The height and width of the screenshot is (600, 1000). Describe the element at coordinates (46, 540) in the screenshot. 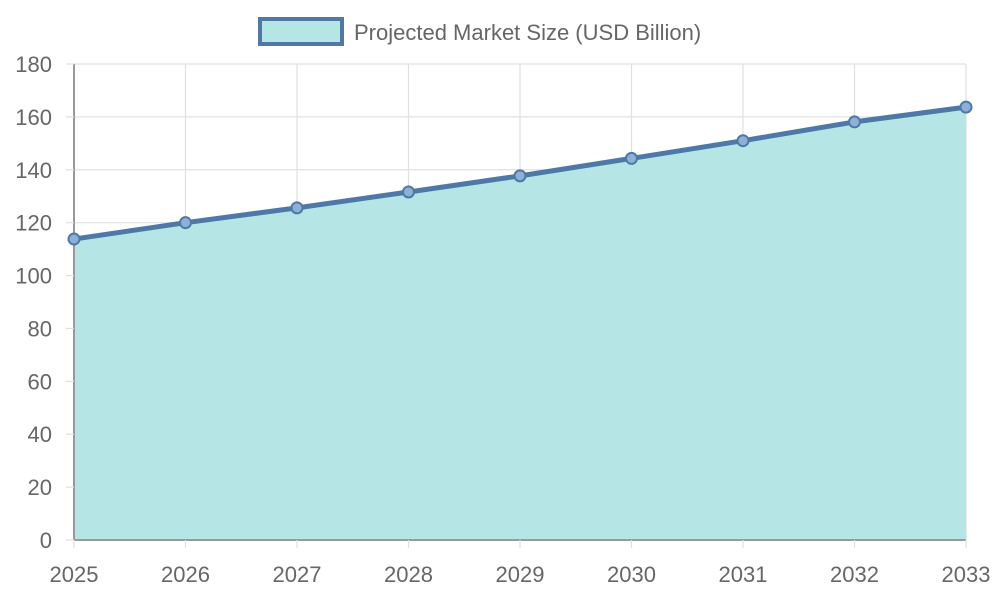

I see `y-tick-label: 0` at that location.